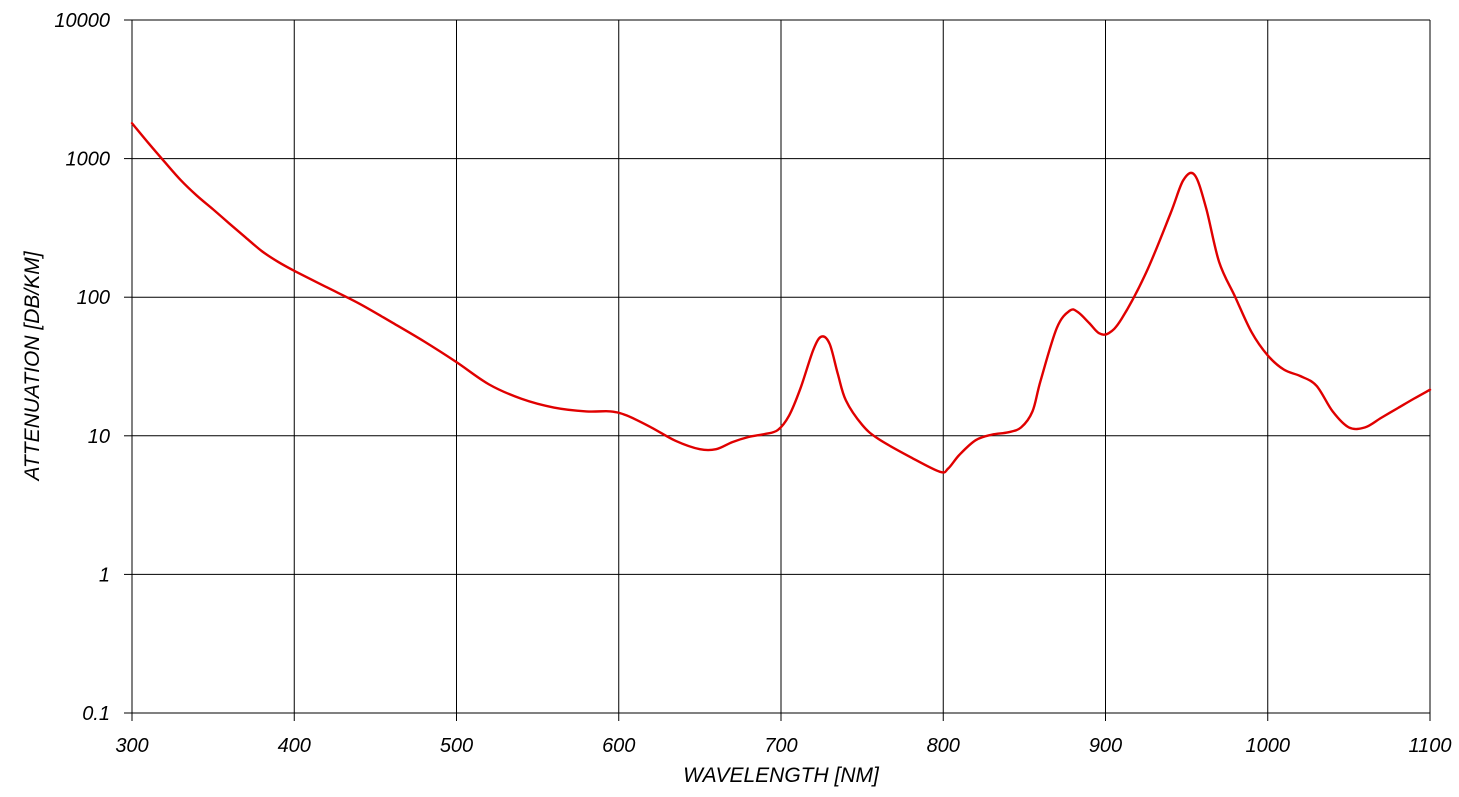 The width and height of the screenshot is (1459, 797). What do you see at coordinates (82, 21) in the screenshot?
I see `y-tick-label: 10000` at bounding box center [82, 21].